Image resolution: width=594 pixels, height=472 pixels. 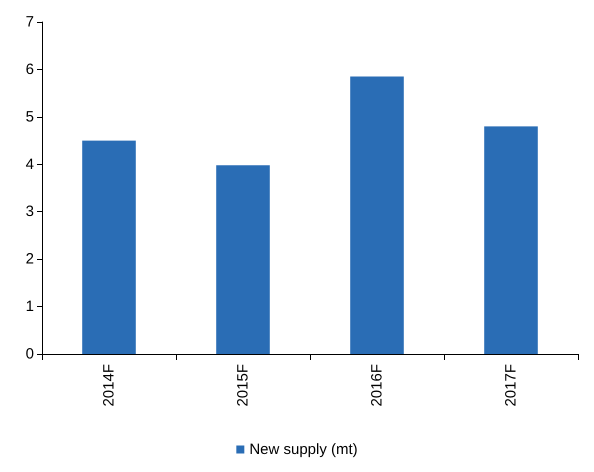 I want to click on legend-label: New supply (mt), so click(x=303, y=449).